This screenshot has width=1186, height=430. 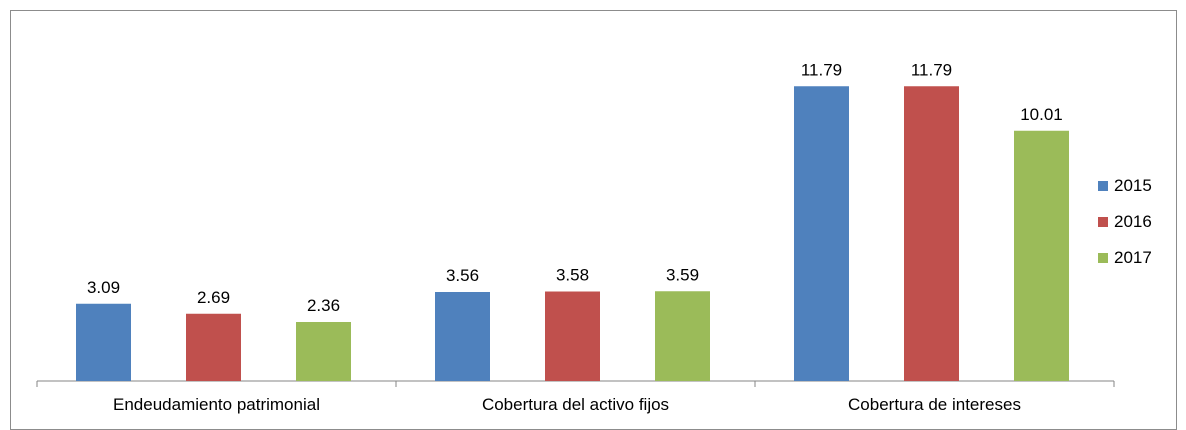 What do you see at coordinates (934, 404) in the screenshot?
I see `category-label: Cobertura de intereses` at bounding box center [934, 404].